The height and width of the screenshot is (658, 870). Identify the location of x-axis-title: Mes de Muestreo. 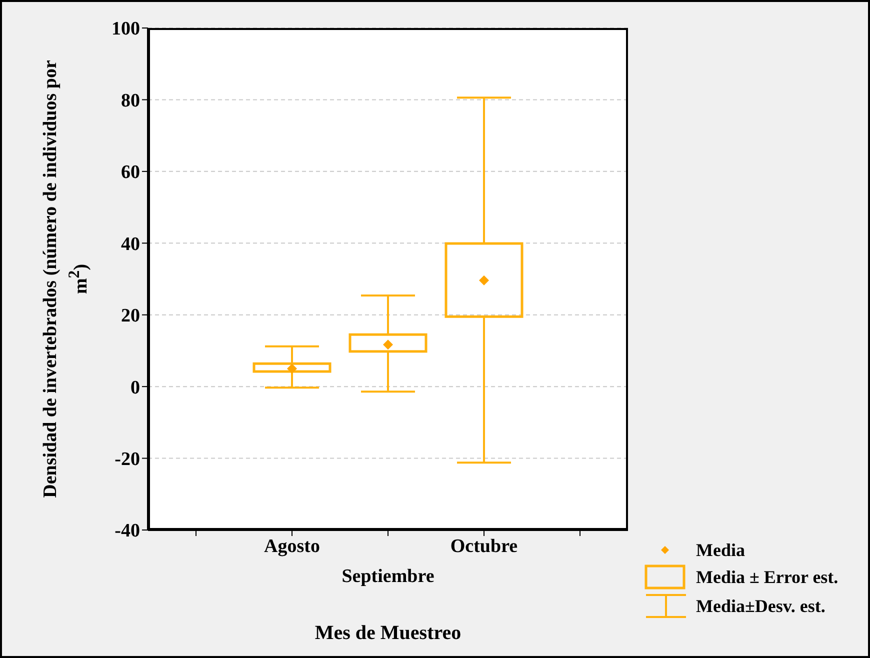
(388, 633).